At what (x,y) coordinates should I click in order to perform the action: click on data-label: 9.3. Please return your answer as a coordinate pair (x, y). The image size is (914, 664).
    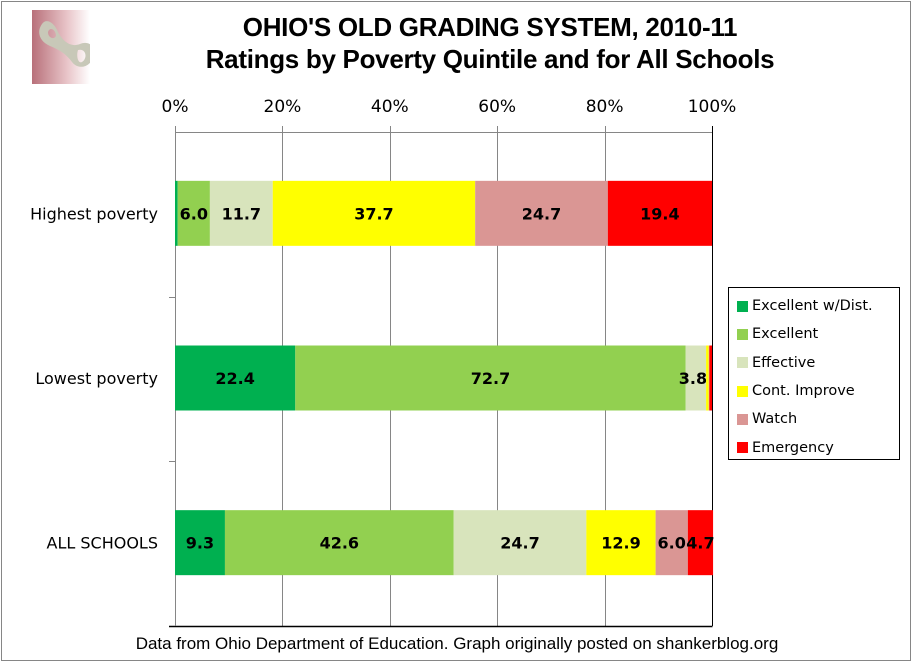
    Looking at the image, I should click on (200, 543).